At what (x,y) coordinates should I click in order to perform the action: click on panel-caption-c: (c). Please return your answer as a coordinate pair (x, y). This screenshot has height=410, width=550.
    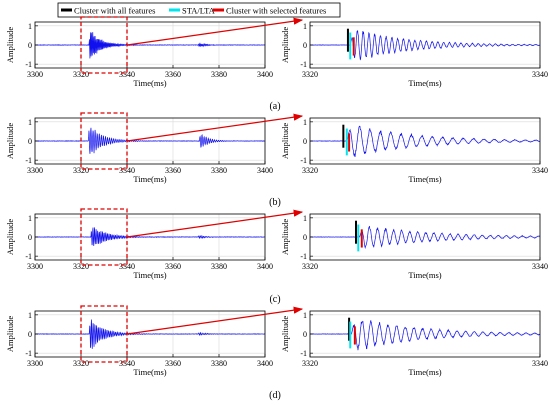
    Looking at the image, I should click on (274, 299).